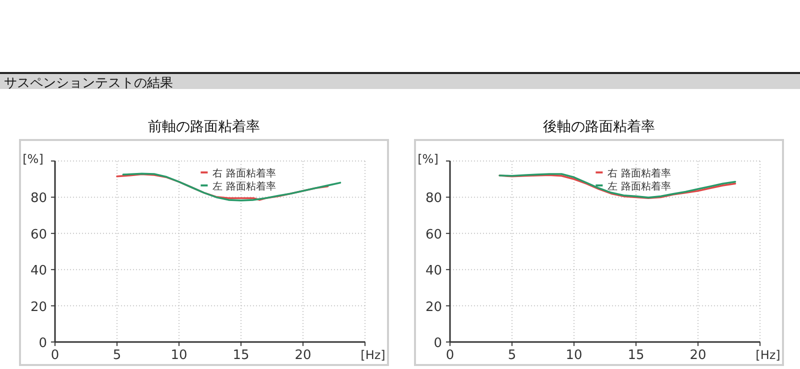  Describe the element at coordinates (599, 127) in the screenshot. I see `chart-title: 後軸の路面粘着率` at that location.